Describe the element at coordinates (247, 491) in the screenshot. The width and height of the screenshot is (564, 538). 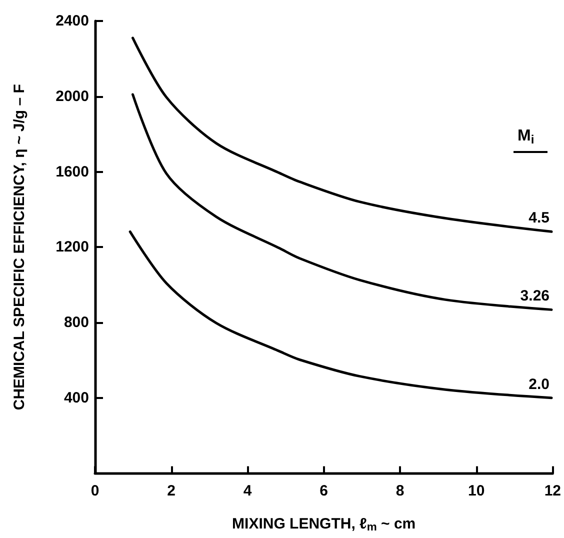
I see `x-tick-label: 4` at that location.